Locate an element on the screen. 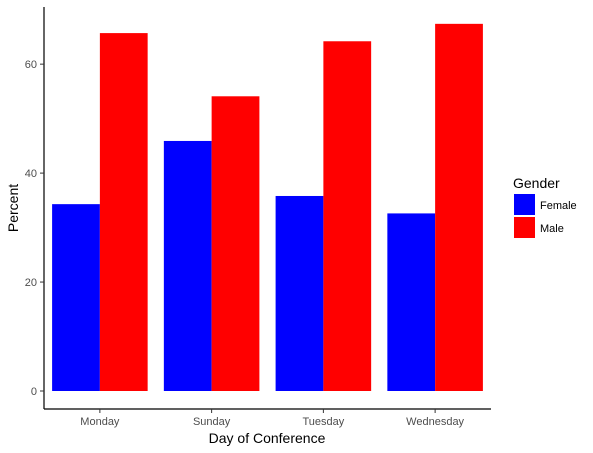 Image resolution: width=593 pixels, height=453 pixels. legend-swatch-female is located at coordinates (524, 204).